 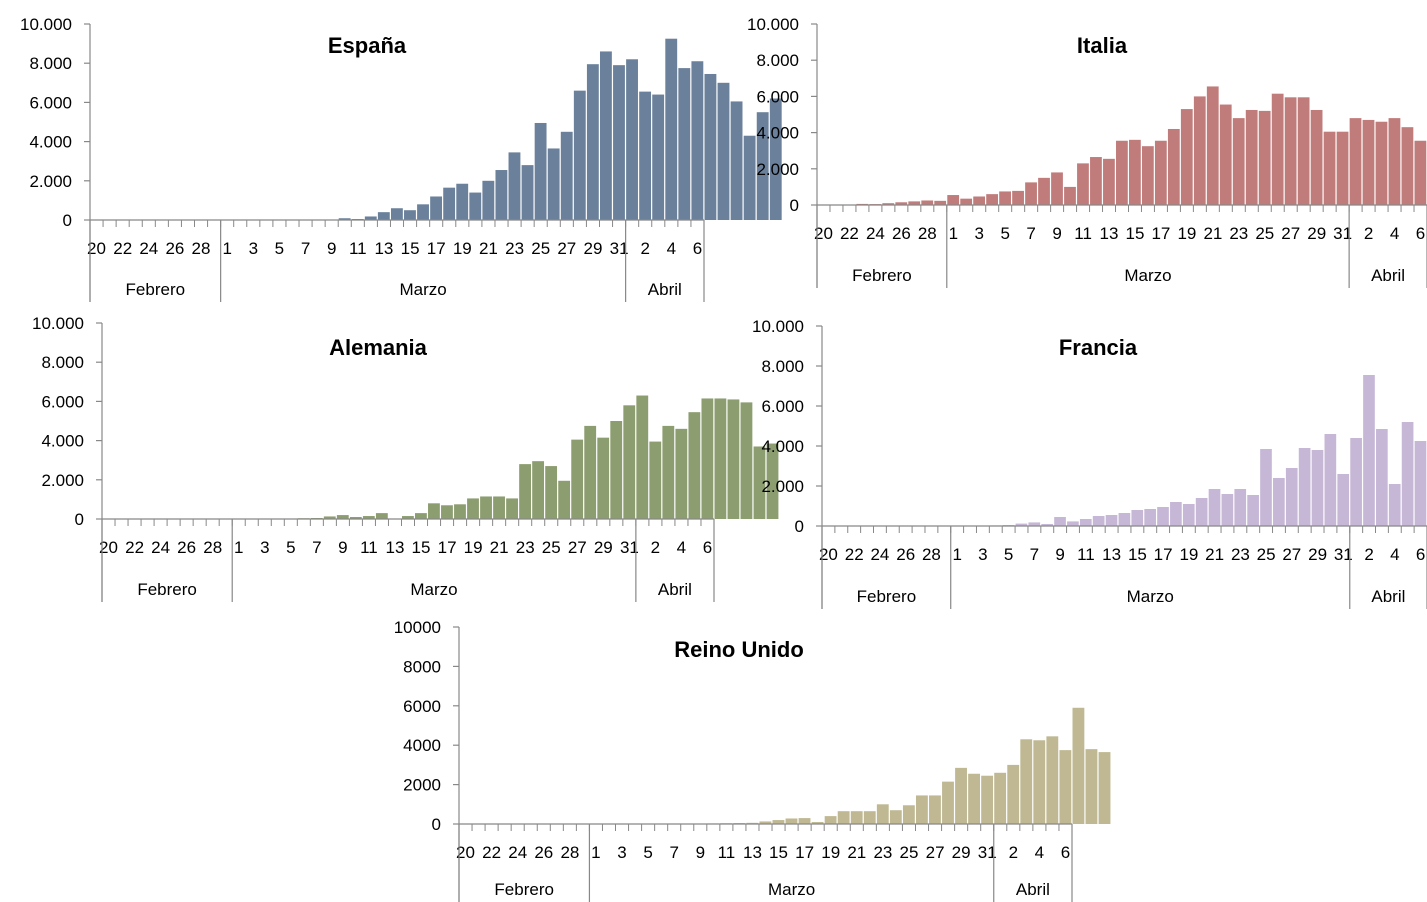 What do you see at coordinates (305, 248) in the screenshot?
I see `x-tick-label: 7` at bounding box center [305, 248].